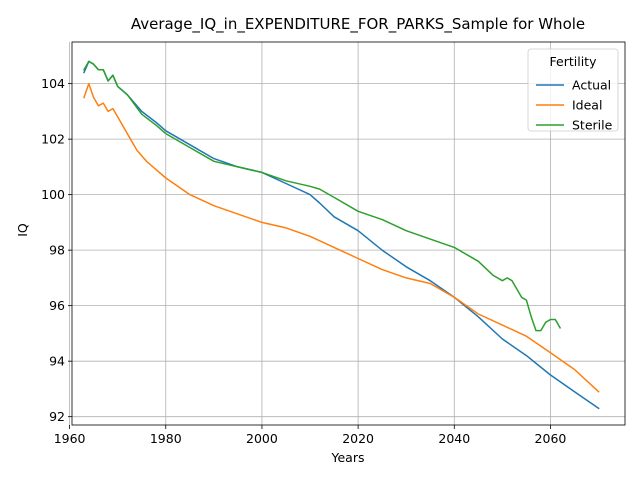 Image resolution: width=640 pixels, height=480 pixels. What do you see at coordinates (262, 438) in the screenshot?
I see `x-tick-label: 2000` at bounding box center [262, 438].